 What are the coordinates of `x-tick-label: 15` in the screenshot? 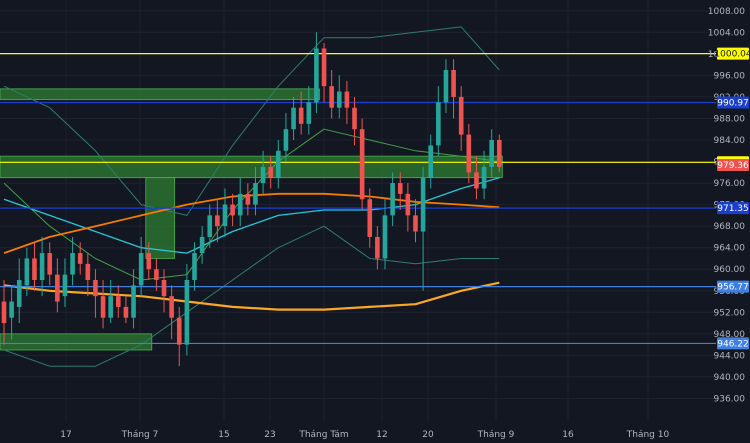 It's located at (223, 435).